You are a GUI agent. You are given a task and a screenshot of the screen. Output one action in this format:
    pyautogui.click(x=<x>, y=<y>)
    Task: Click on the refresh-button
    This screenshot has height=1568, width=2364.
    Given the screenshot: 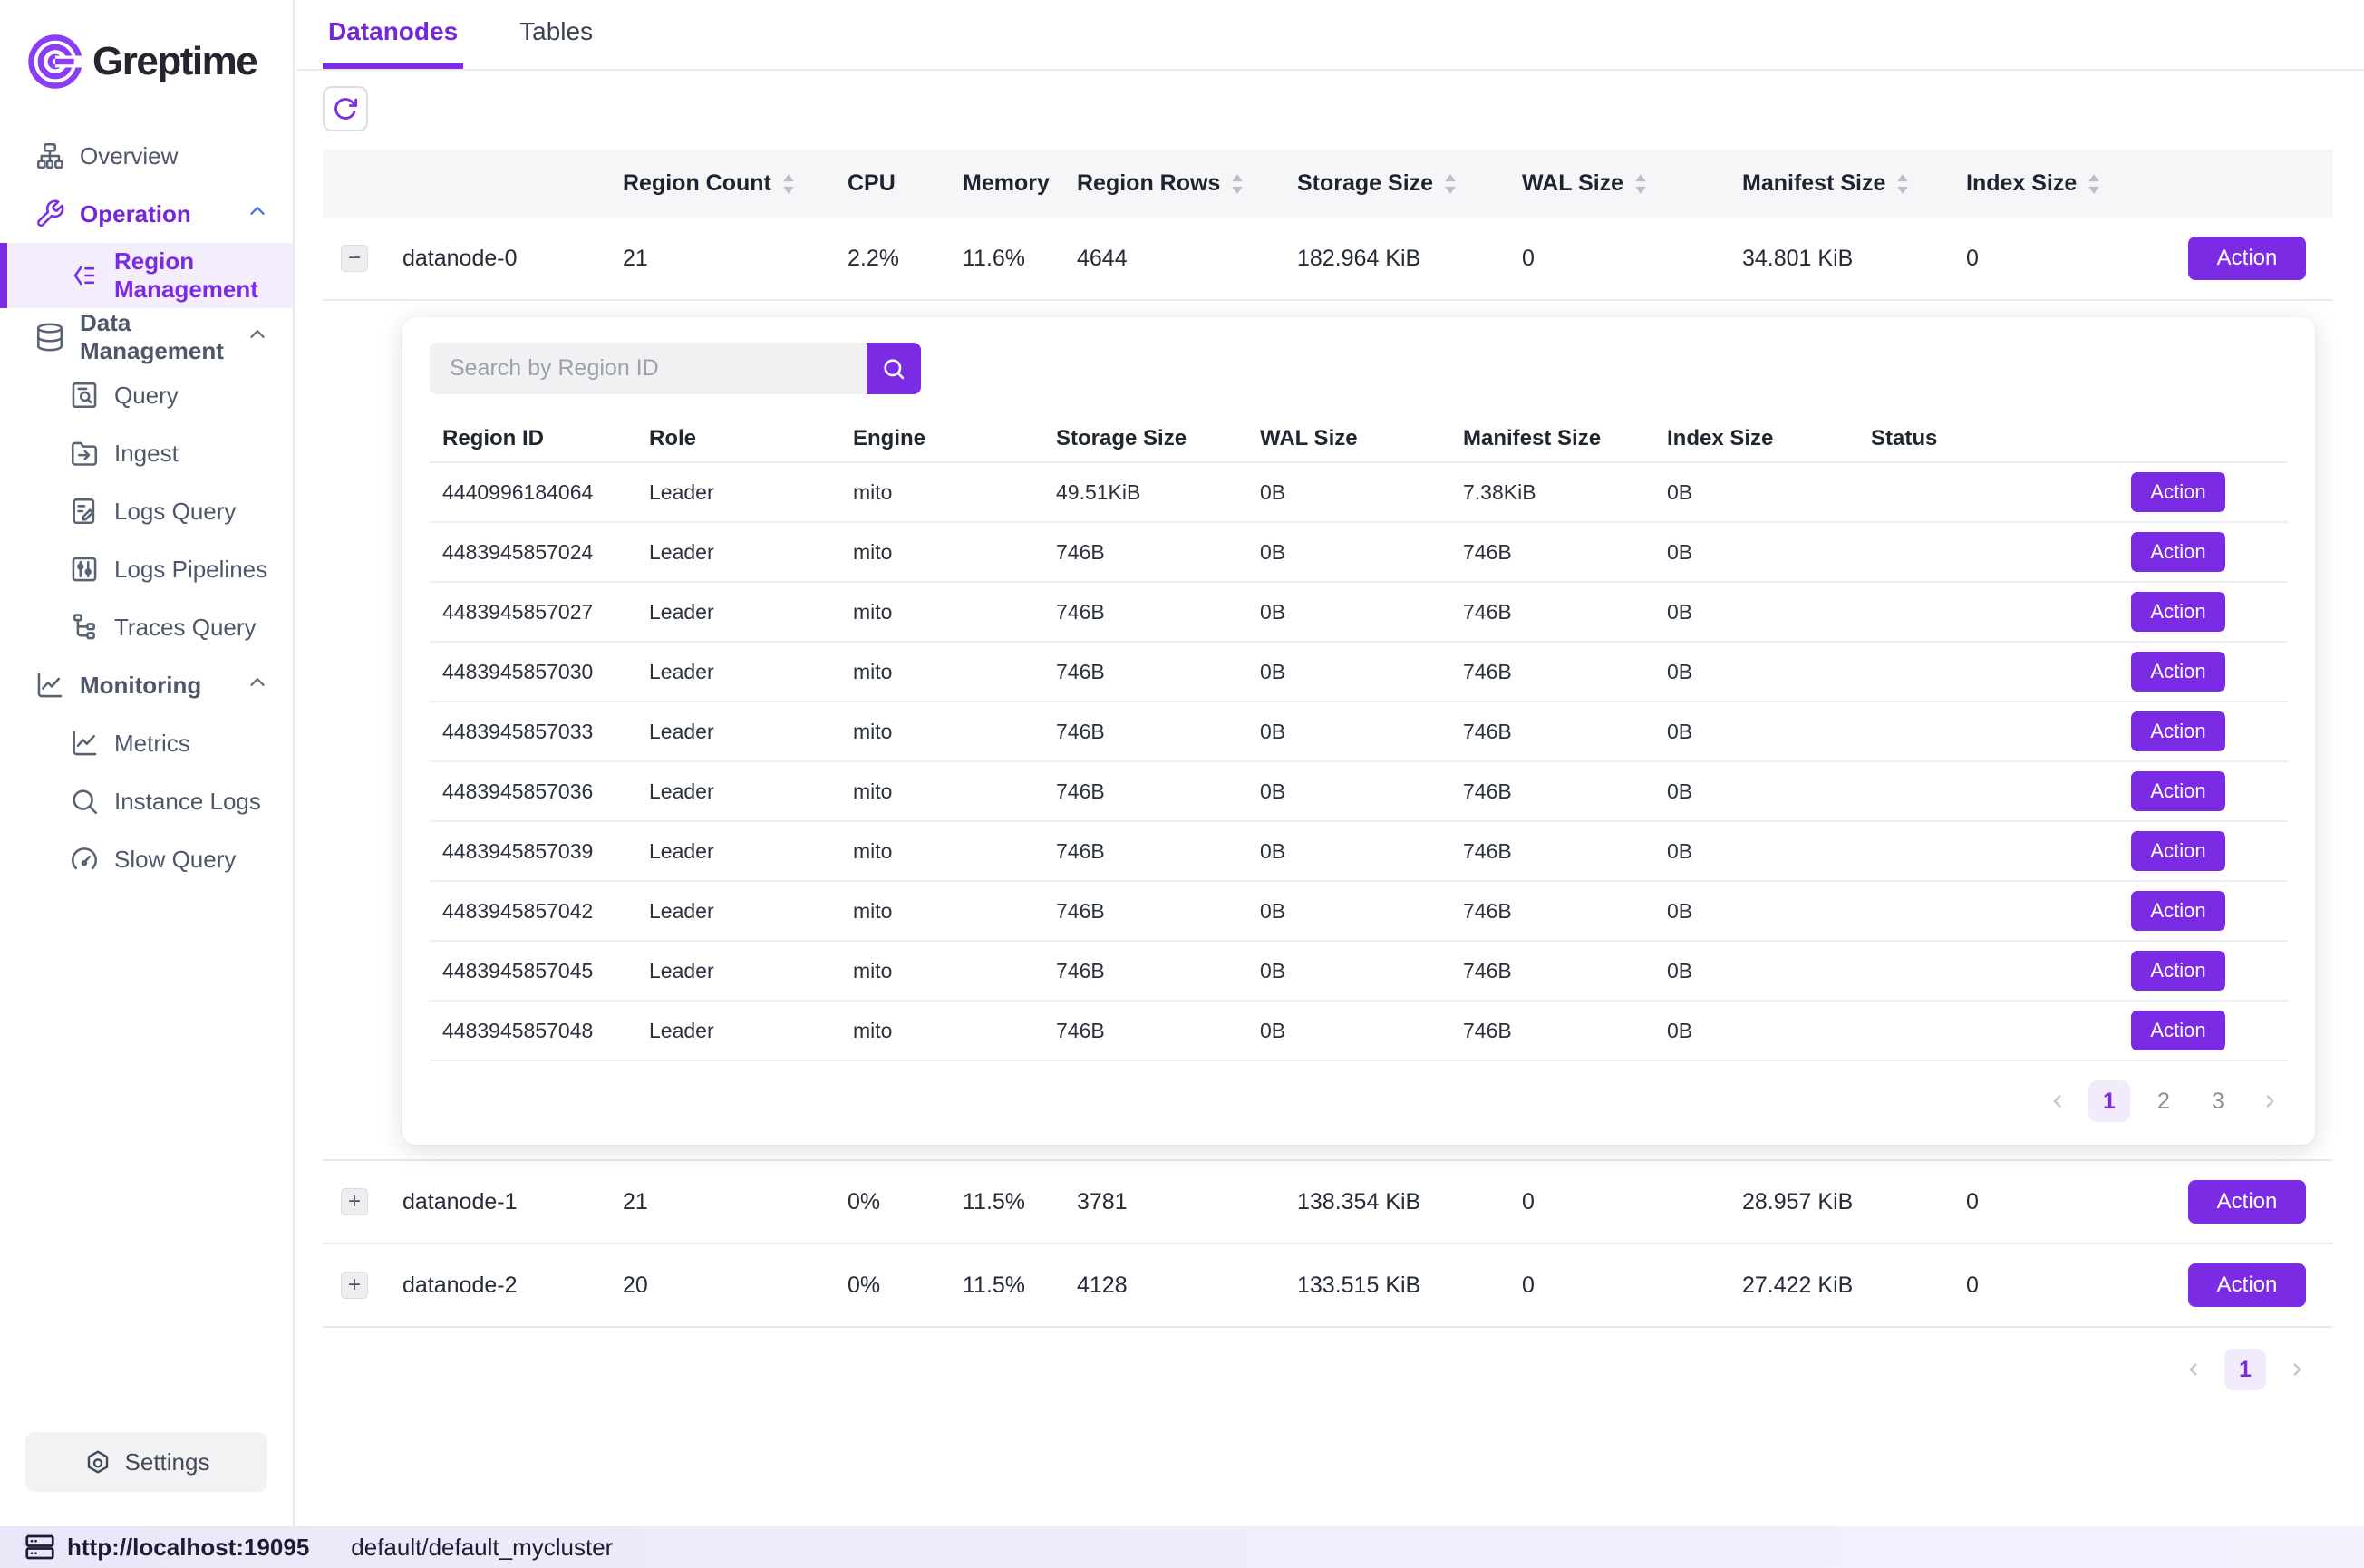 What is the action you would take?
    pyautogui.click(x=345, y=108)
    